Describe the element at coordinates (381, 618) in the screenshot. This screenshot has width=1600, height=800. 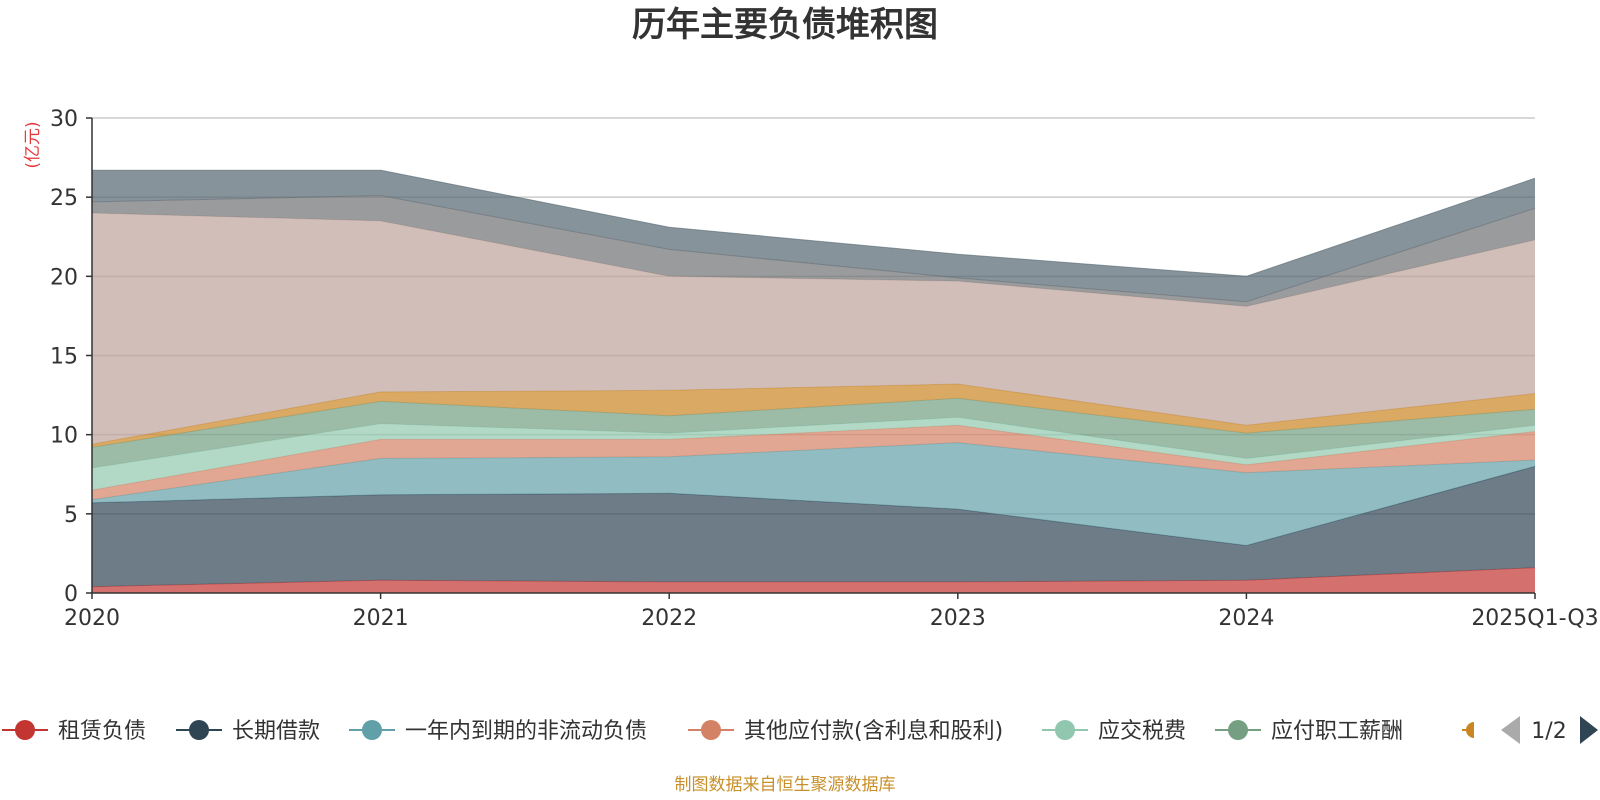
I see `x-tick-label: 2021` at that location.